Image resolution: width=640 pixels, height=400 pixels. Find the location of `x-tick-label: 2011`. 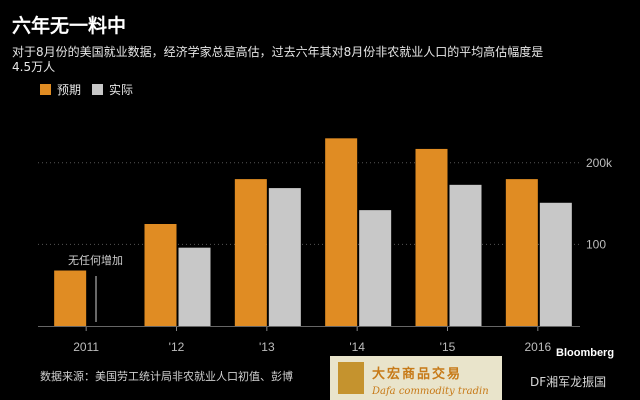

x-tick-label: 2011 is located at coordinates (86, 347).